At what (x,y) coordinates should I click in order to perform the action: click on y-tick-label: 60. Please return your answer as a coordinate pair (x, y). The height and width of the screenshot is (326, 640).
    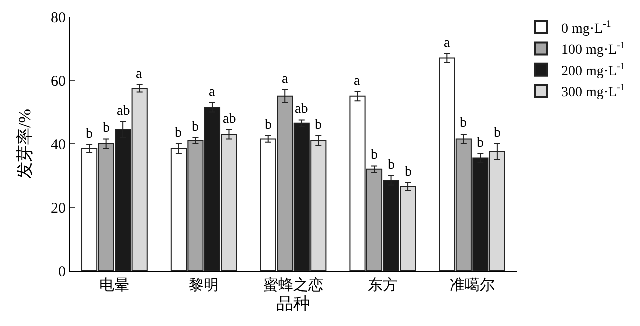
    Looking at the image, I should click on (58, 82).